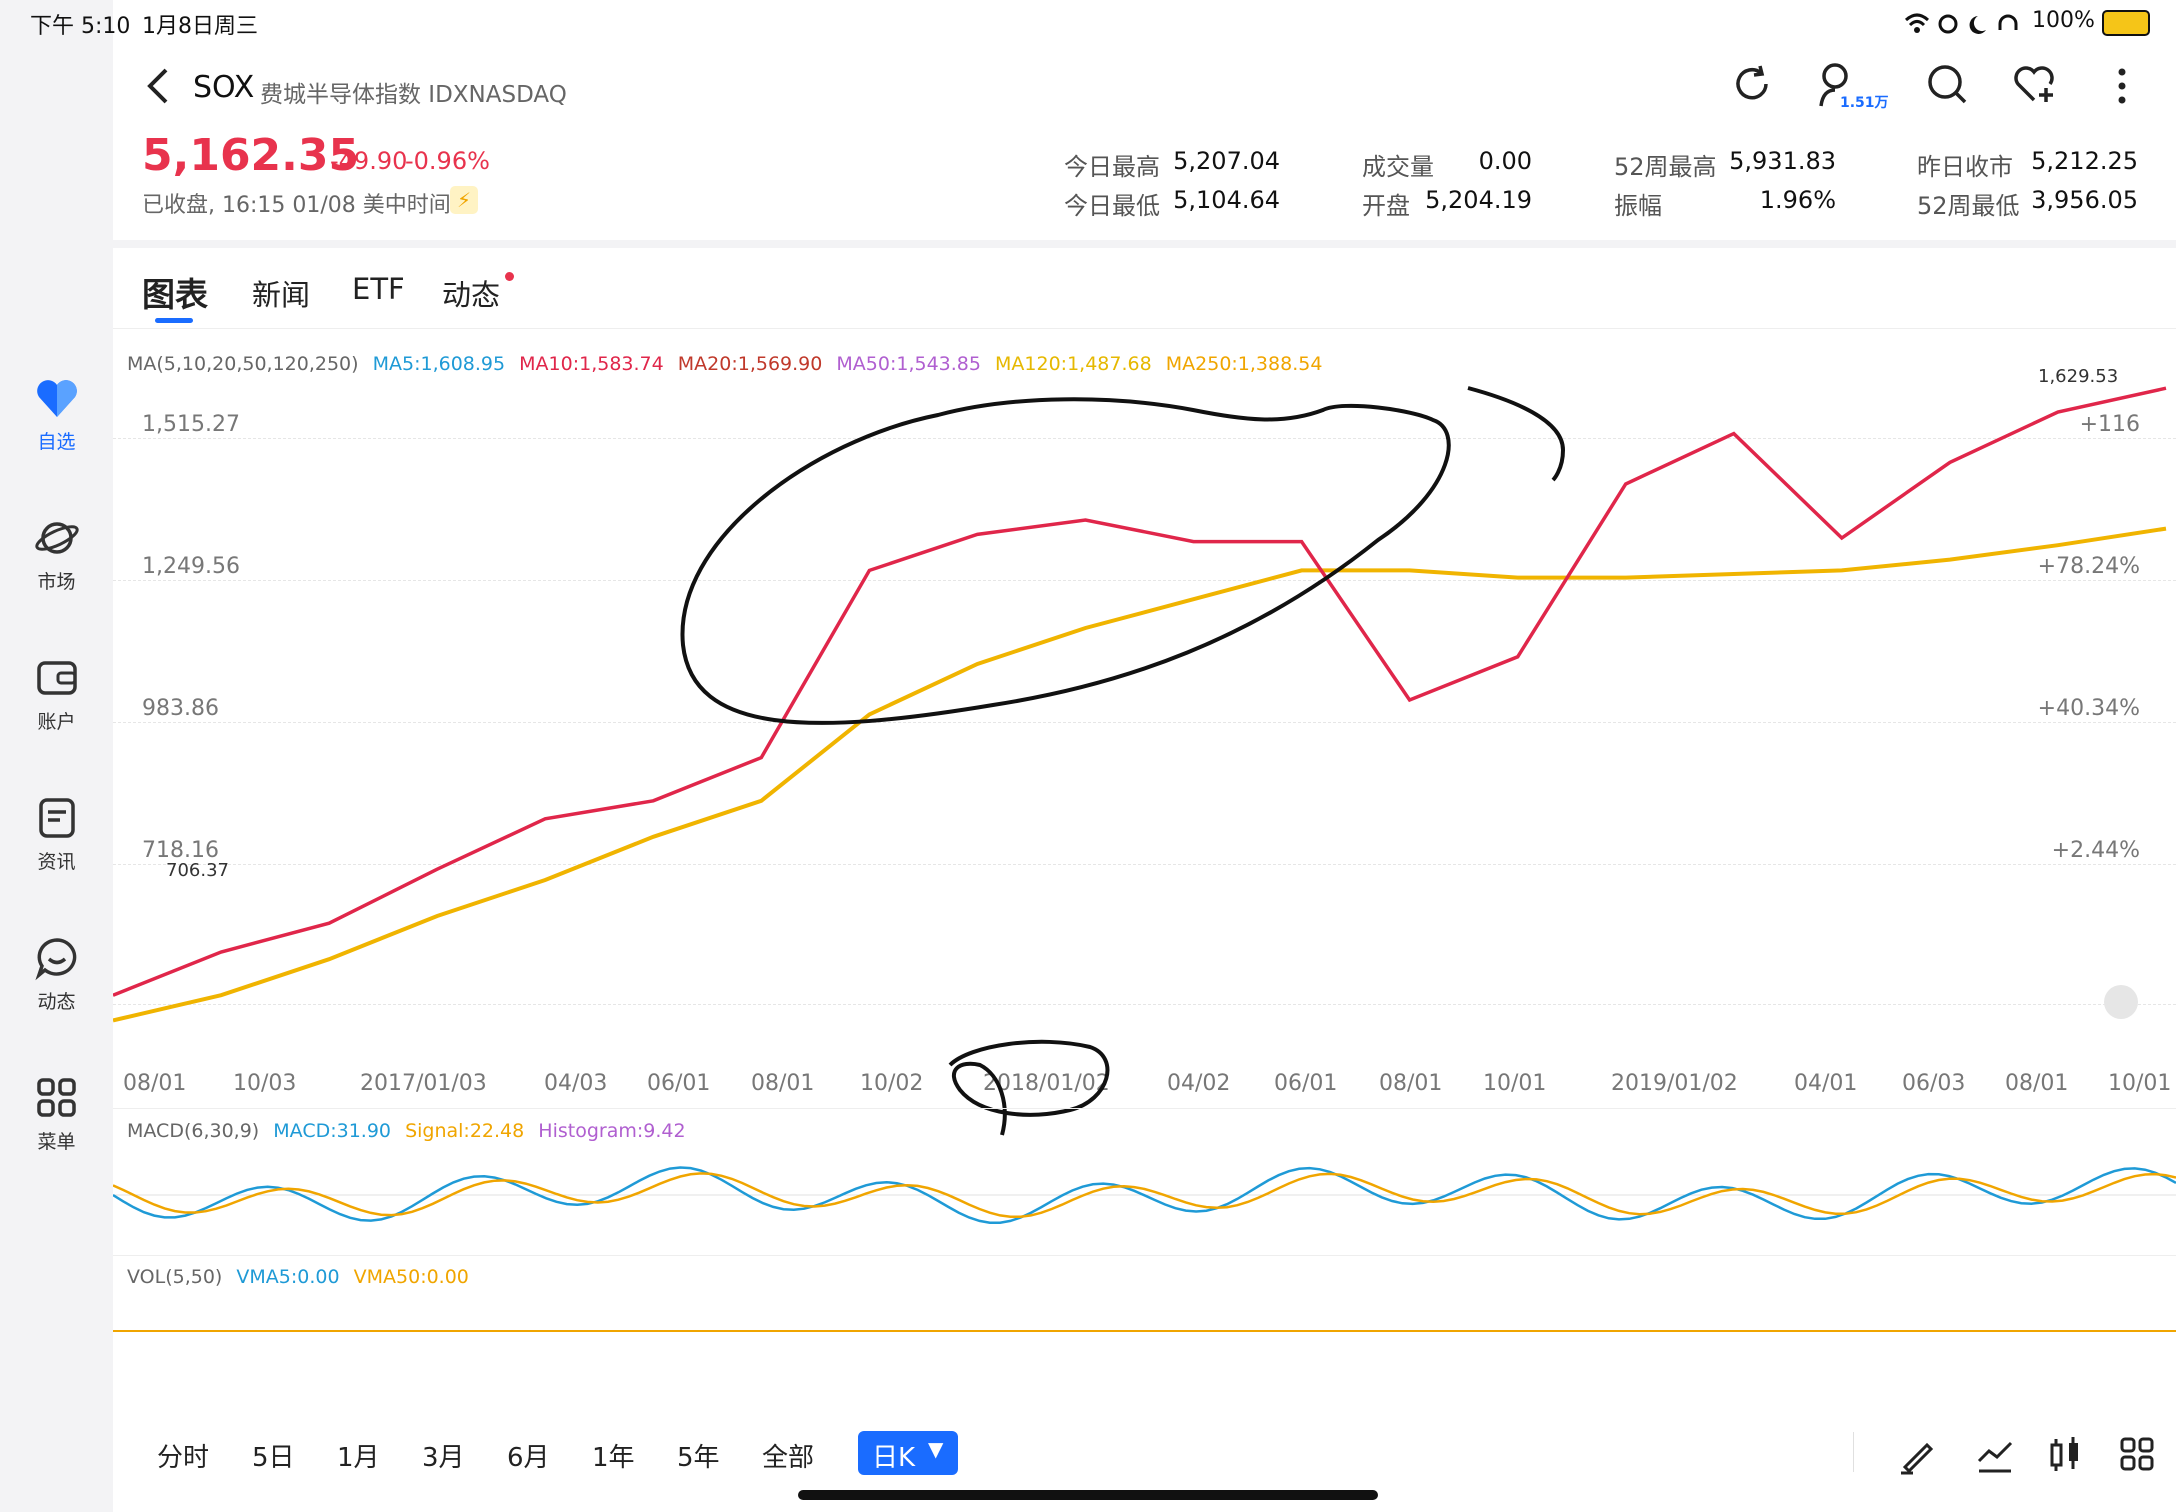 The image size is (2176, 1512). What do you see at coordinates (183, 1458) in the screenshot?
I see `range-intraday: 分时` at bounding box center [183, 1458].